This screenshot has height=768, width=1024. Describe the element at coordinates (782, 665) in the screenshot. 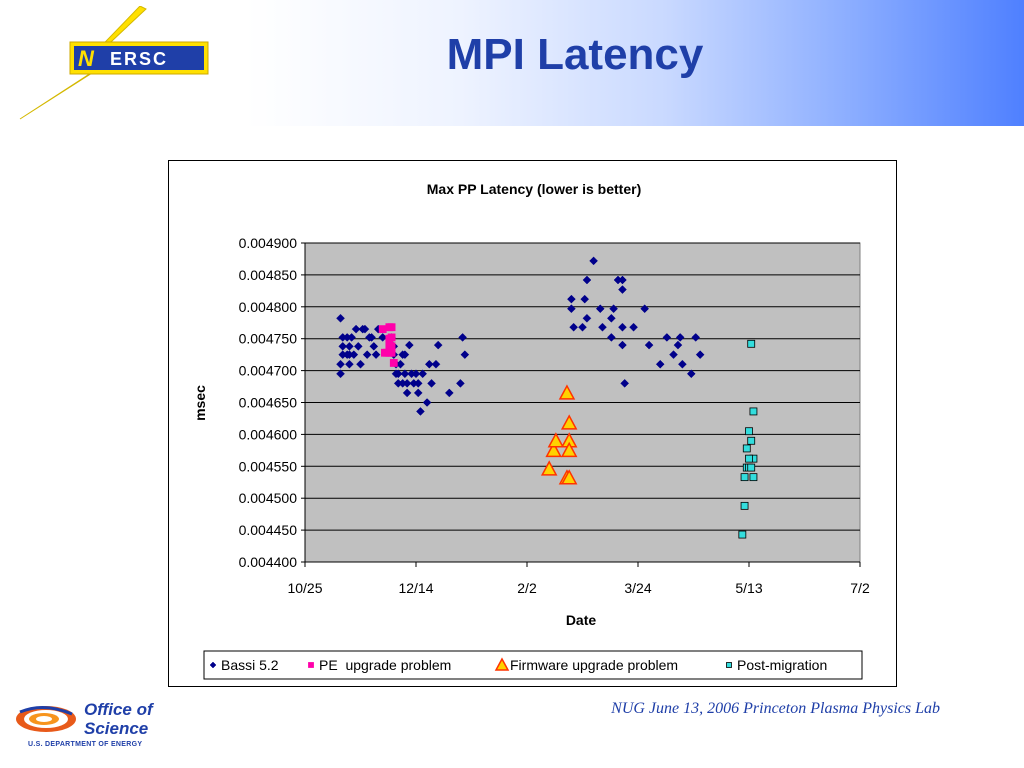

I see `legend-entry: Post-migration` at that location.